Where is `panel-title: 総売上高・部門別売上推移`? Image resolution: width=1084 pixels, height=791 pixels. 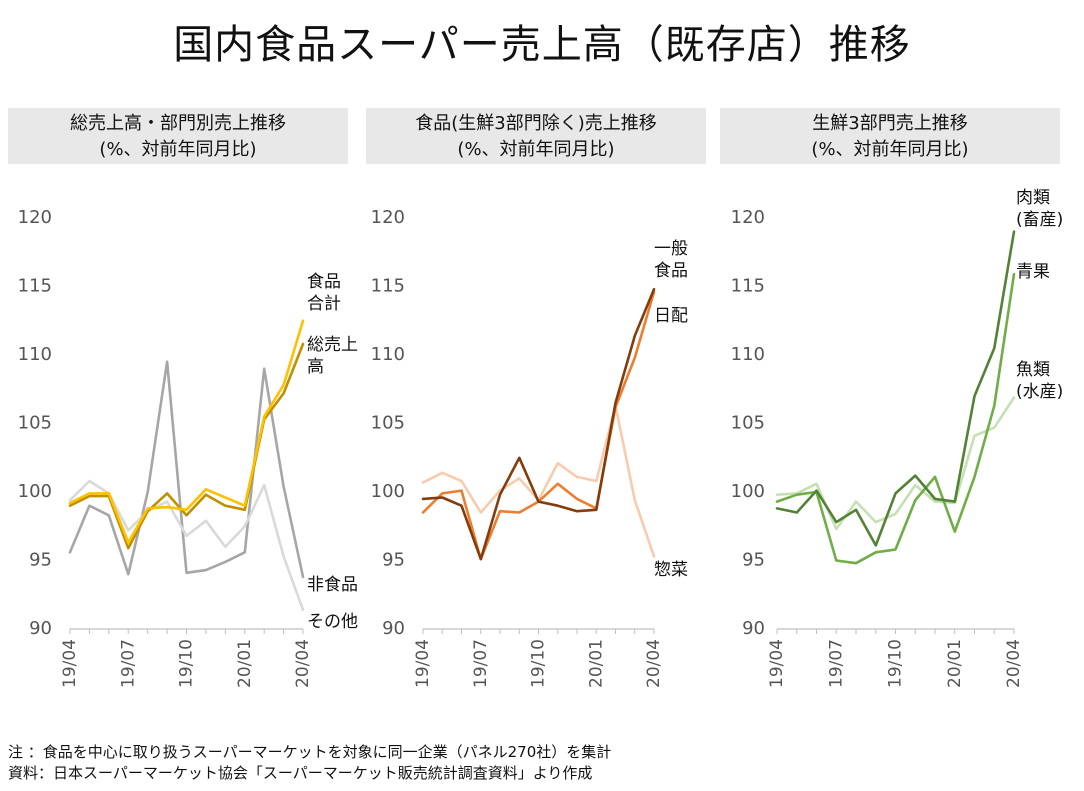 panel-title: 総売上高・部門別売上推移 is located at coordinates (178, 123).